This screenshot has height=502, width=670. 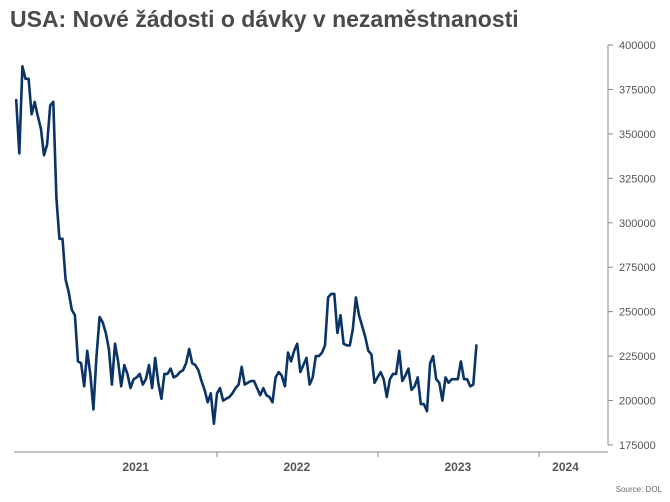 What do you see at coordinates (637, 179) in the screenshot?
I see `y-tick-label: 325000` at bounding box center [637, 179].